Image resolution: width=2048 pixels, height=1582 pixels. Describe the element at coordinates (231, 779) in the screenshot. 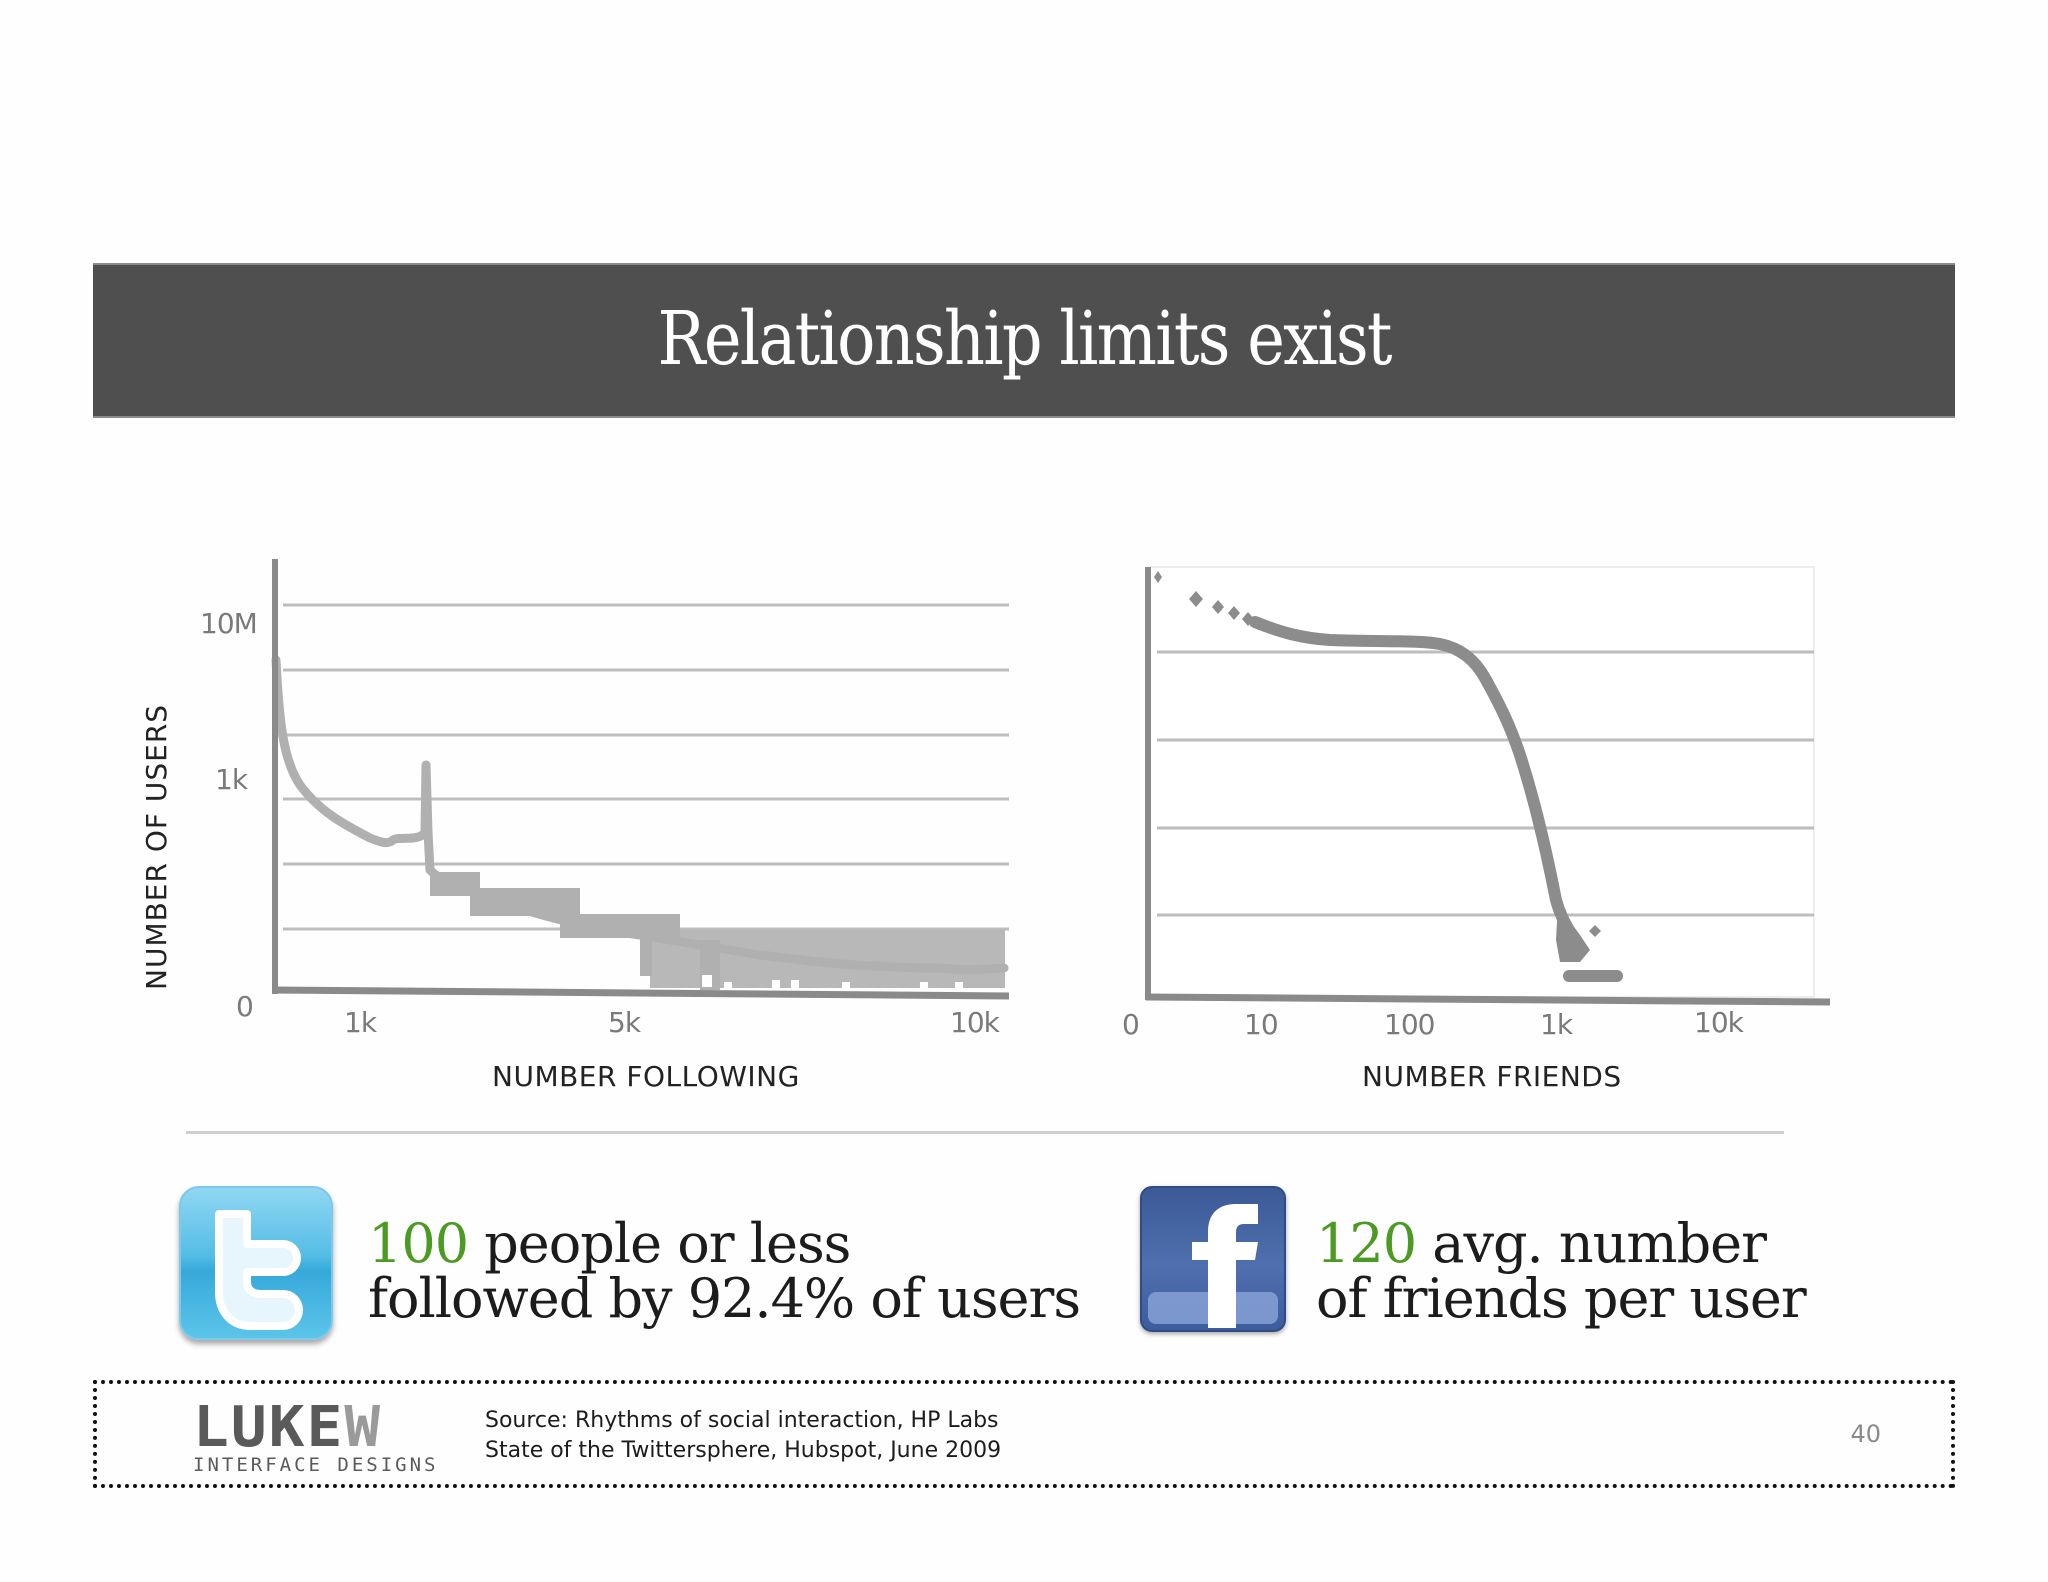

I see `y-tick-1k: 1k` at that location.